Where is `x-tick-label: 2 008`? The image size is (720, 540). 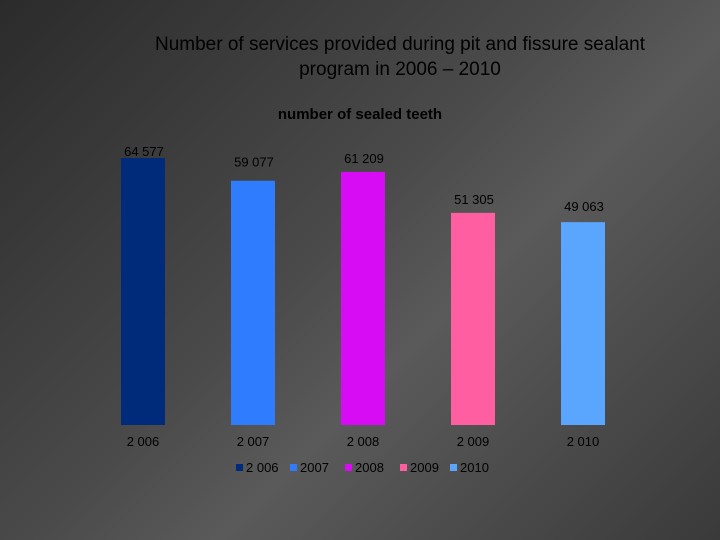
x-tick-label: 2 008 is located at coordinates (363, 441).